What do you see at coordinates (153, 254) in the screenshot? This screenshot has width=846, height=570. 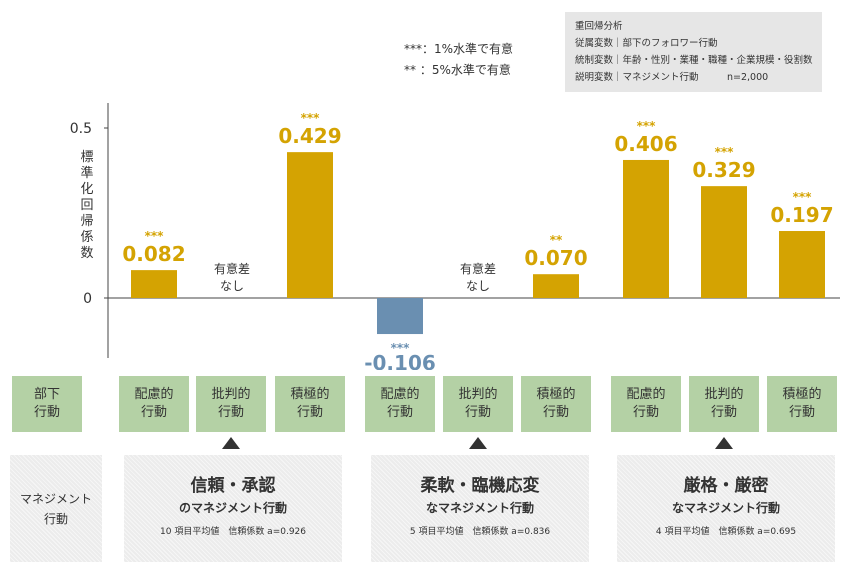 I see `bar-value-label: 0.082` at bounding box center [153, 254].